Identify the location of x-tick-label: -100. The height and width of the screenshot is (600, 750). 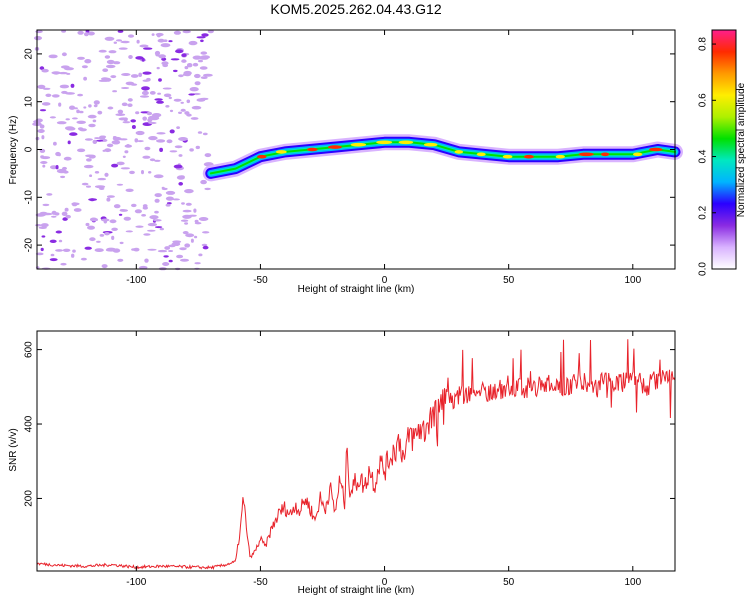
(136, 280).